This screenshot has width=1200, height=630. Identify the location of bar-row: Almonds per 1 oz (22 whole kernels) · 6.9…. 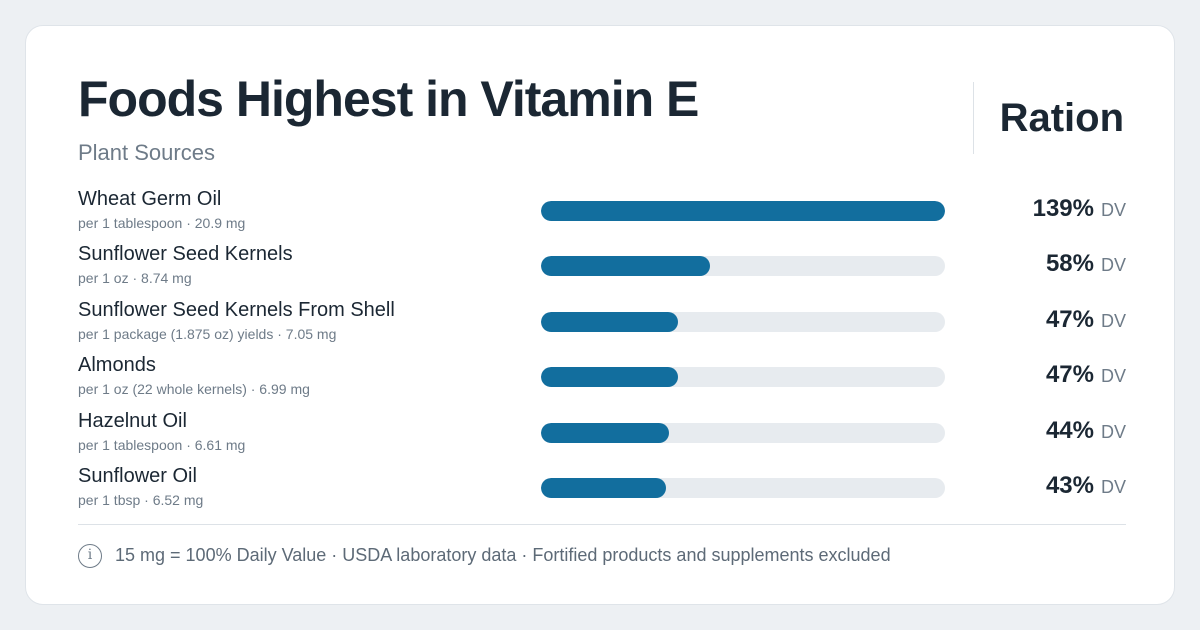
(602, 378).